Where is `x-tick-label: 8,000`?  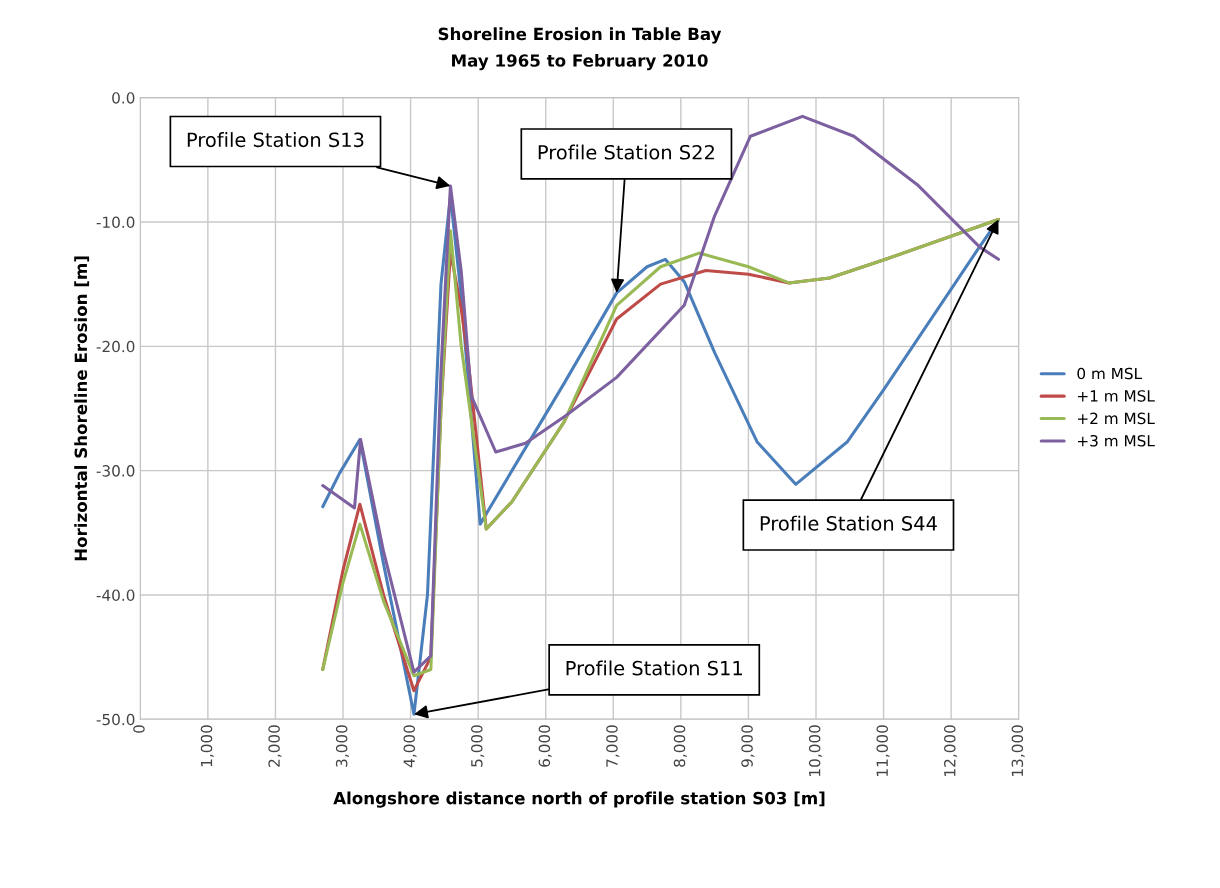
x-tick-label: 8,000 is located at coordinates (680, 746).